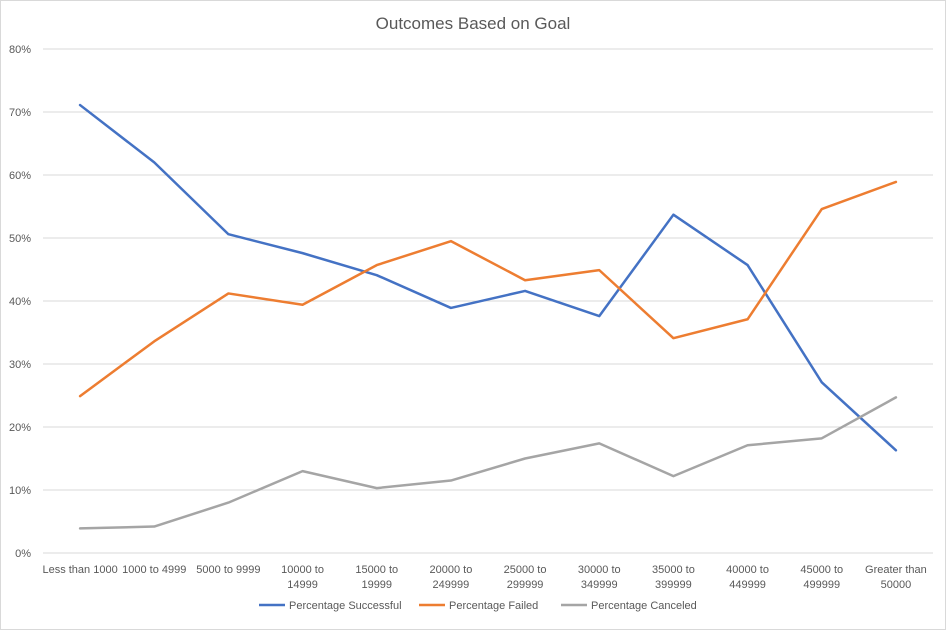 The height and width of the screenshot is (630, 946). What do you see at coordinates (525, 577) in the screenshot?
I see `x-tick-label: 25000 to 299999` at bounding box center [525, 577].